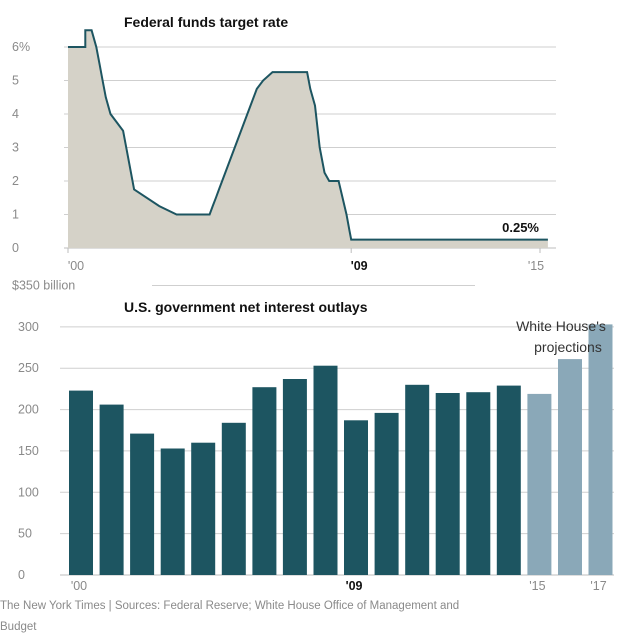 This screenshot has width=618, height=638. Describe the element at coordinates (15, 148) in the screenshot. I see `fed-funds-y-tick: 3` at that location.